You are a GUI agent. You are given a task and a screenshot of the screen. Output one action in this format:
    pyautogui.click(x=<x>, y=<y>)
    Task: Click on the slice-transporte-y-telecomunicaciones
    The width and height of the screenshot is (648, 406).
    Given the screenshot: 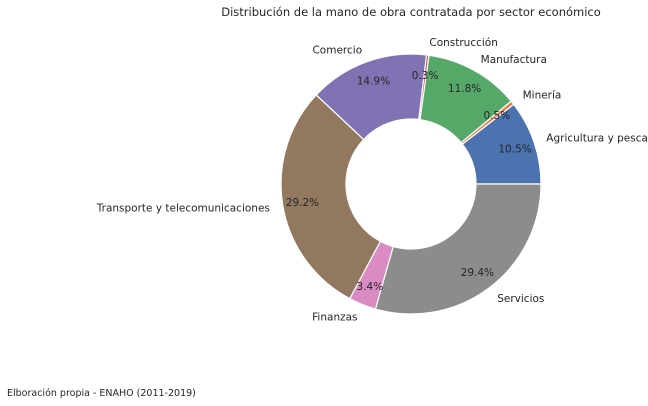 What is the action you would take?
    pyautogui.click(x=331, y=197)
    